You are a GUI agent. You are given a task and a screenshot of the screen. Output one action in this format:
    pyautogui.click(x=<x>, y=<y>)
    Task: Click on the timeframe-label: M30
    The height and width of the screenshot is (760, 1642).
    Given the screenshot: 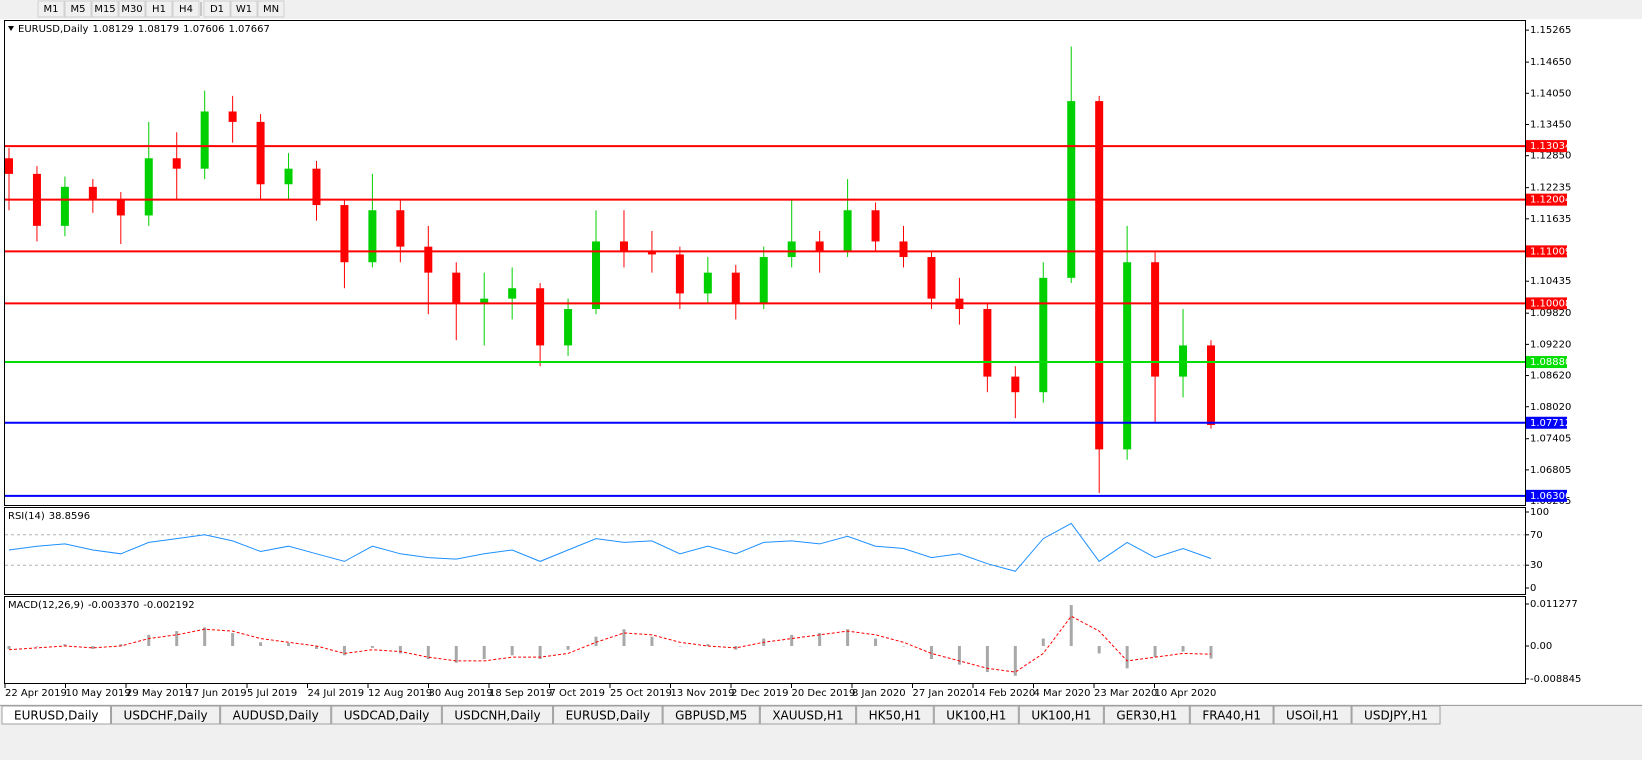 What is the action you would take?
    pyautogui.click(x=131, y=9)
    